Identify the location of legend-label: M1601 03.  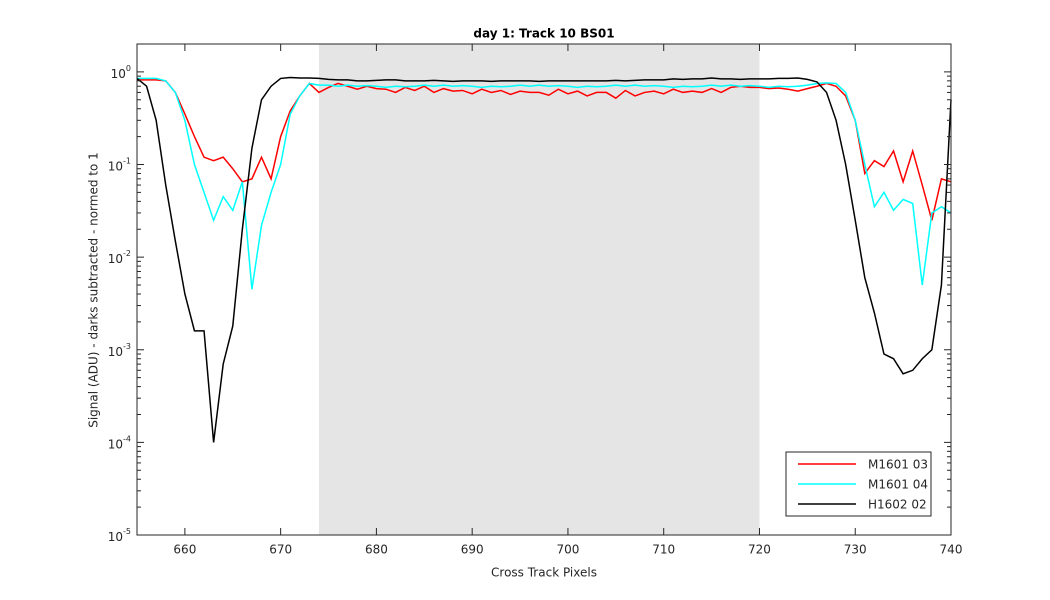
(898, 465).